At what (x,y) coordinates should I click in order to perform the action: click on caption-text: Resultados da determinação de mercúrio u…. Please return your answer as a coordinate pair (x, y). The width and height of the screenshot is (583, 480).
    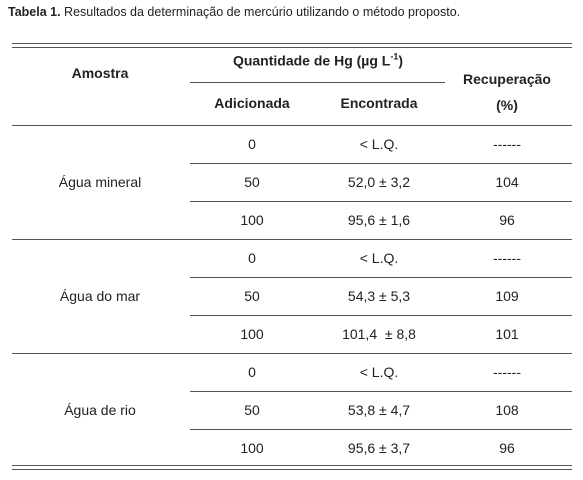
    Looking at the image, I should click on (260, 12).